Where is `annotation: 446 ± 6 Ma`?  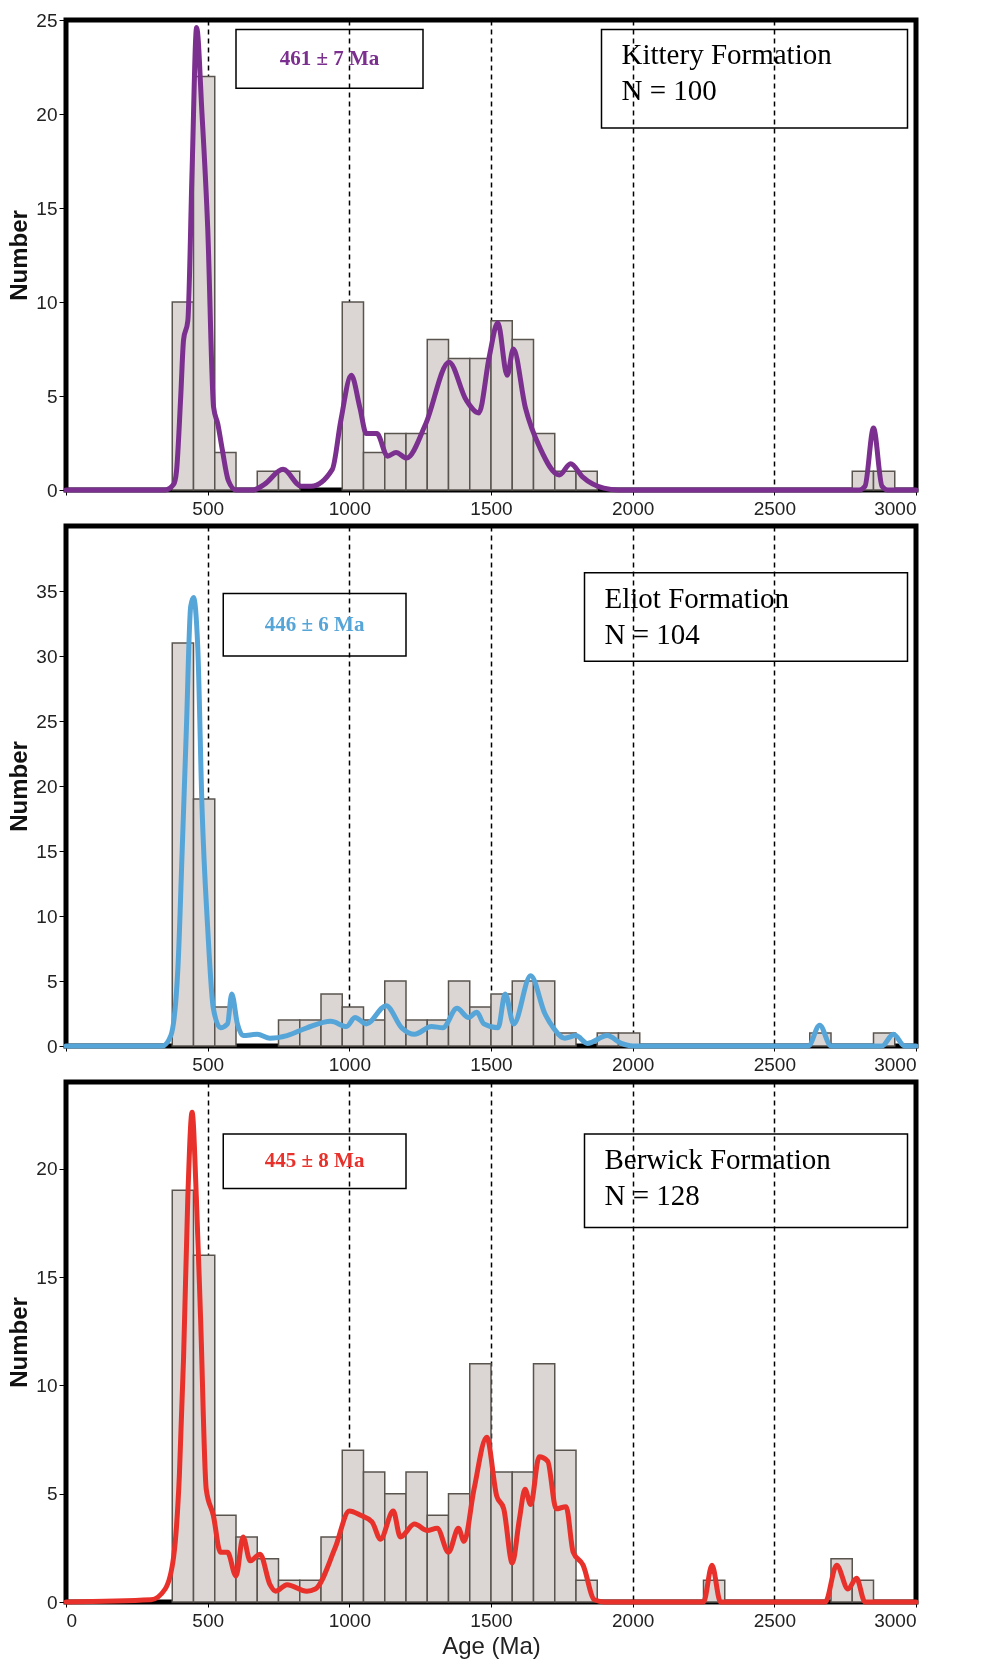
annotation: 446 ± 6 Ma is located at coordinates (314, 623).